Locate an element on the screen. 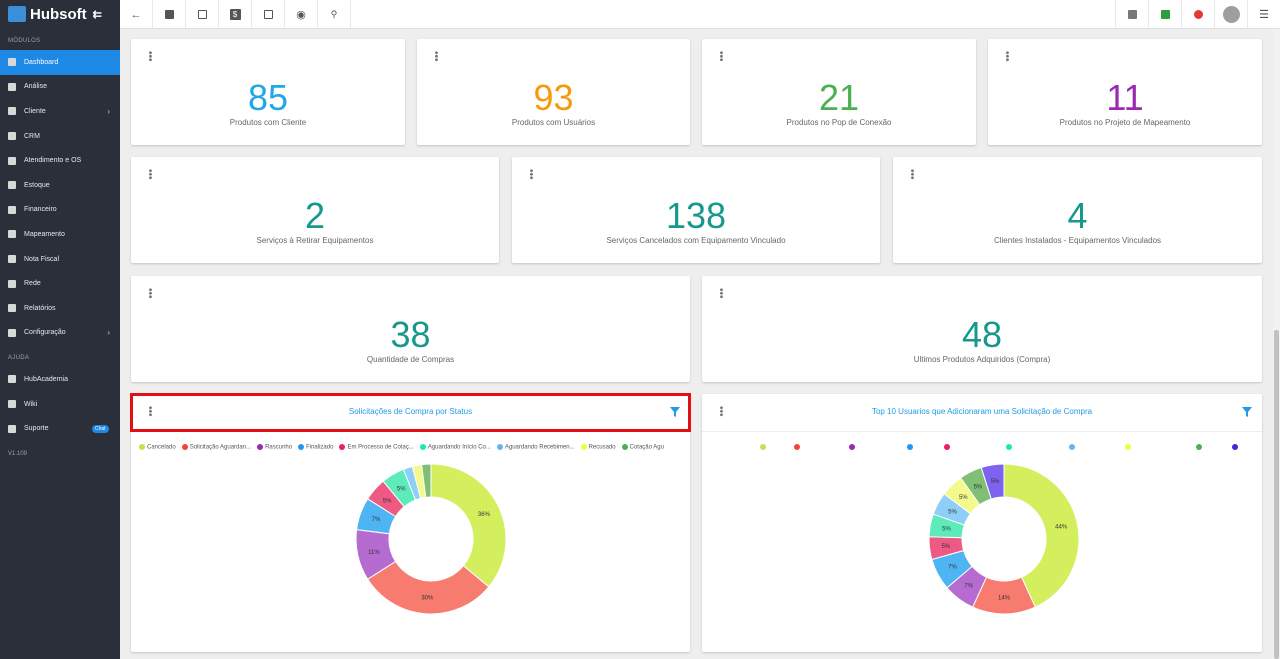  sidebar-item: Atendimento e OS is located at coordinates (60, 160).